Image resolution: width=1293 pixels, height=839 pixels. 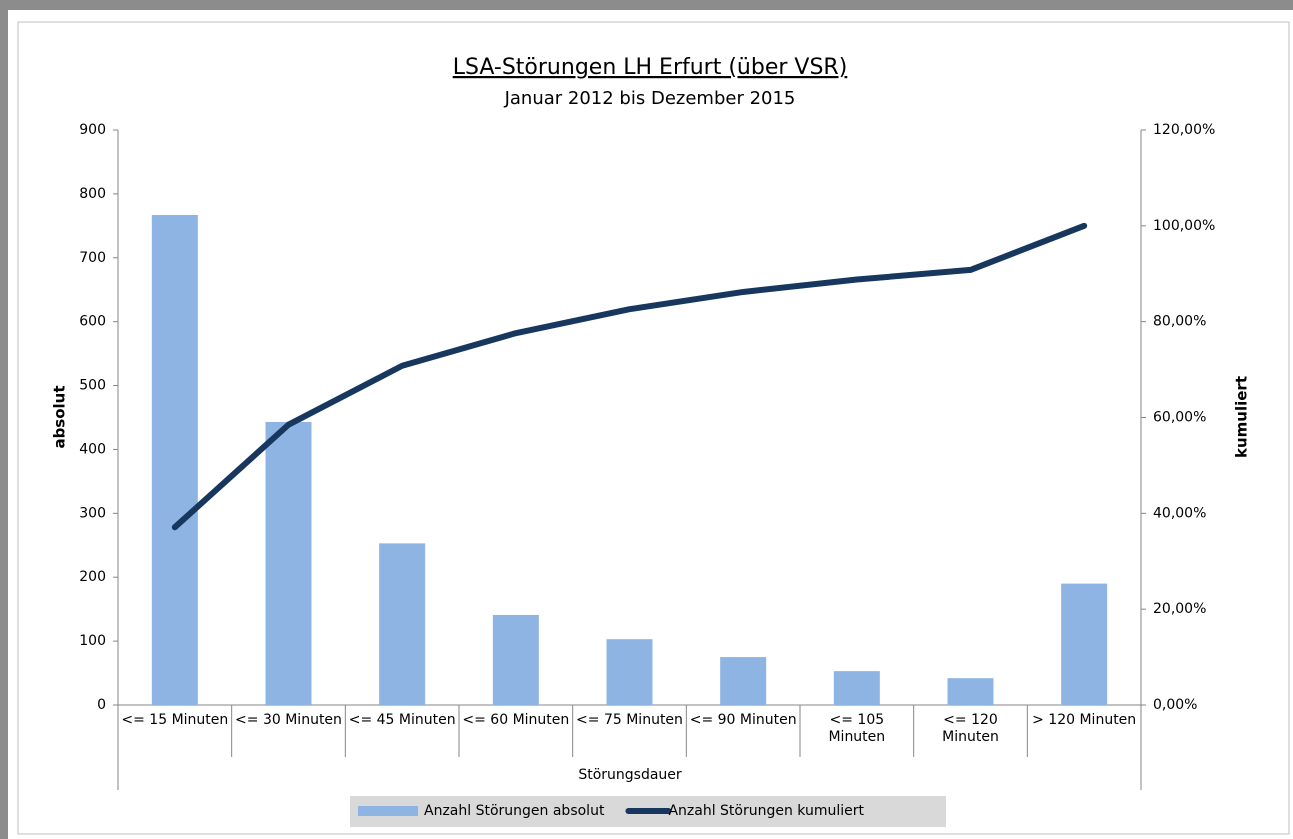 I want to click on x-tick-label: <= 120 Minuten, so click(x=970, y=728).